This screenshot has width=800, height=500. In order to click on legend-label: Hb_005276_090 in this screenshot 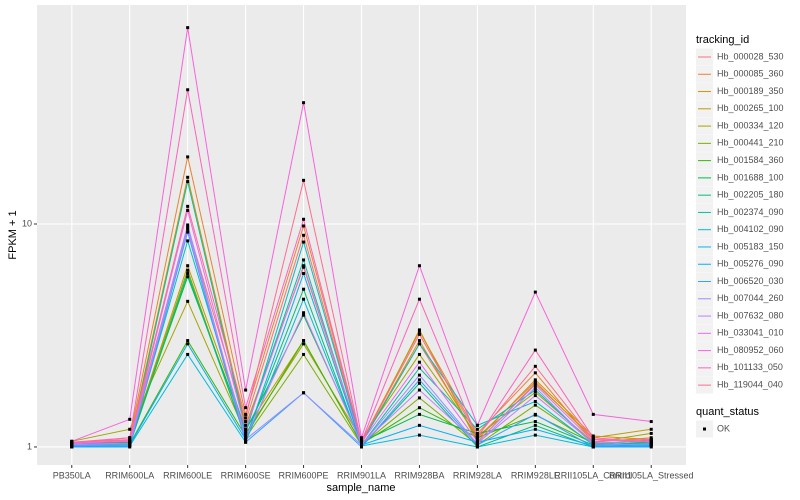, I will do `click(750, 264)`.